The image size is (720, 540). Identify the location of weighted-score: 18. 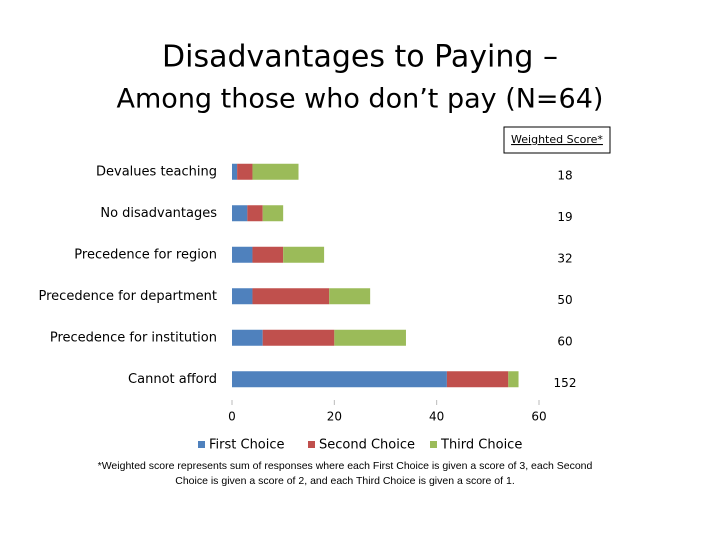
(564, 175).